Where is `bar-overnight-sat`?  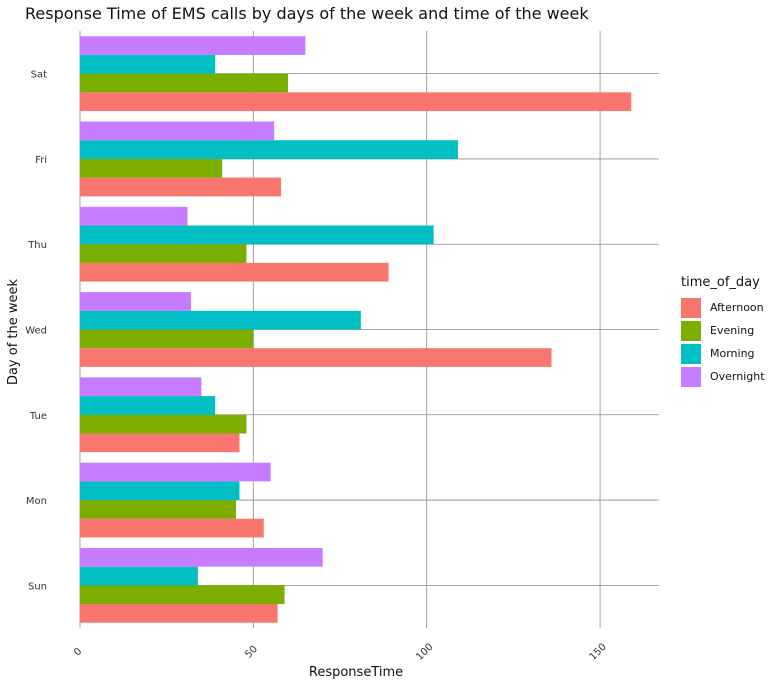 bar-overnight-sat is located at coordinates (193, 45).